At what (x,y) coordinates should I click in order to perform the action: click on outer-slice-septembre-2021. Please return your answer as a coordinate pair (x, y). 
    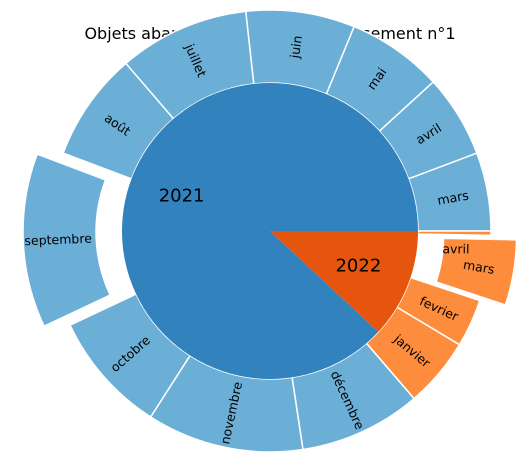
    Looking at the image, I should click on (67, 240).